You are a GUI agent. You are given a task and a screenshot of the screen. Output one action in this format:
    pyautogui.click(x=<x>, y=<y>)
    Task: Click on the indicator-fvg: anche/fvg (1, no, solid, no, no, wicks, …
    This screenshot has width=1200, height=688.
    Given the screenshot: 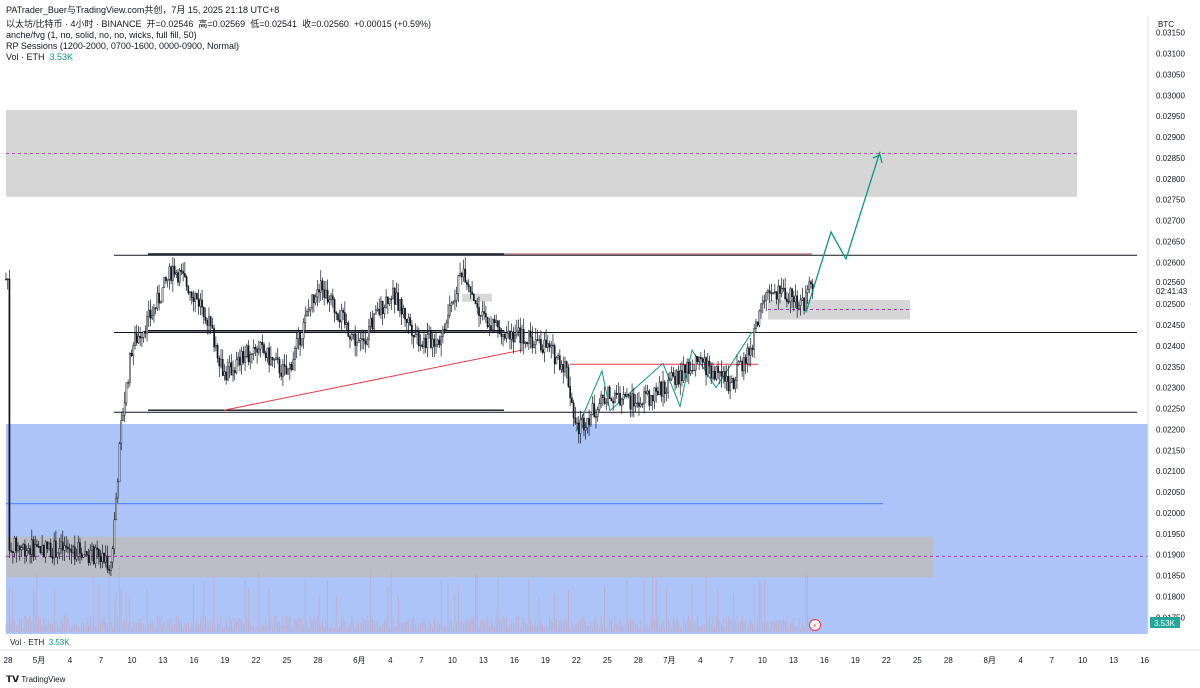 What is the action you would take?
    pyautogui.click(x=101, y=35)
    